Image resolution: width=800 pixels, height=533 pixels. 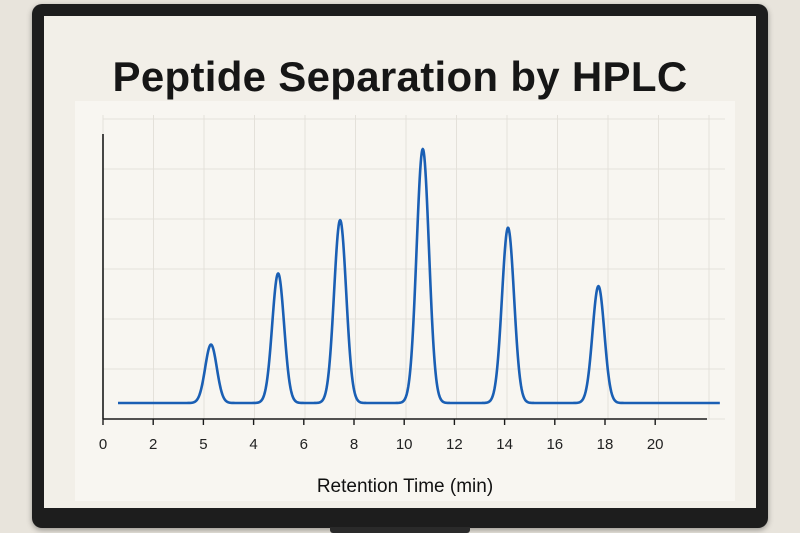 I want to click on x-tick-label: 4, so click(x=253, y=444).